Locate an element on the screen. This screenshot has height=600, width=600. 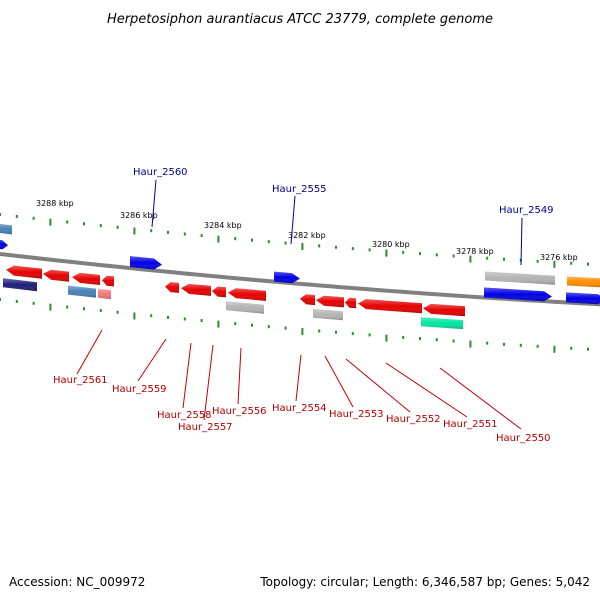
gene-label-haur-2557: Haur_2557 is located at coordinates (205, 427).